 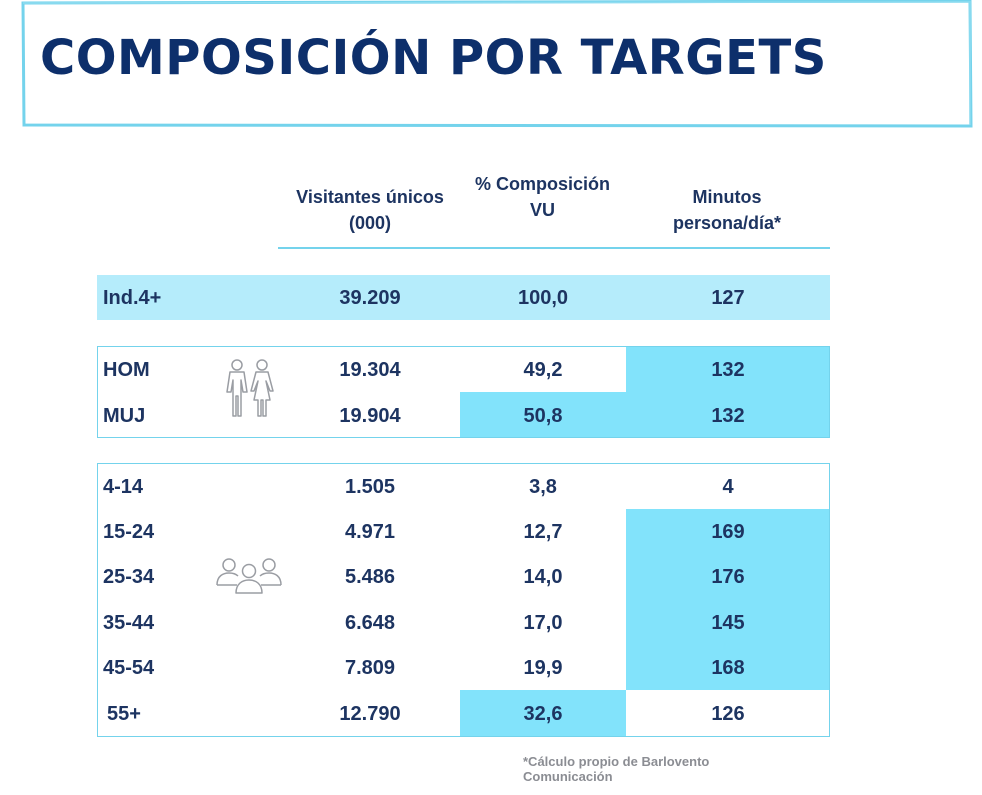 What do you see at coordinates (728, 714) in the screenshot?
I see `row-min: 126` at bounding box center [728, 714].